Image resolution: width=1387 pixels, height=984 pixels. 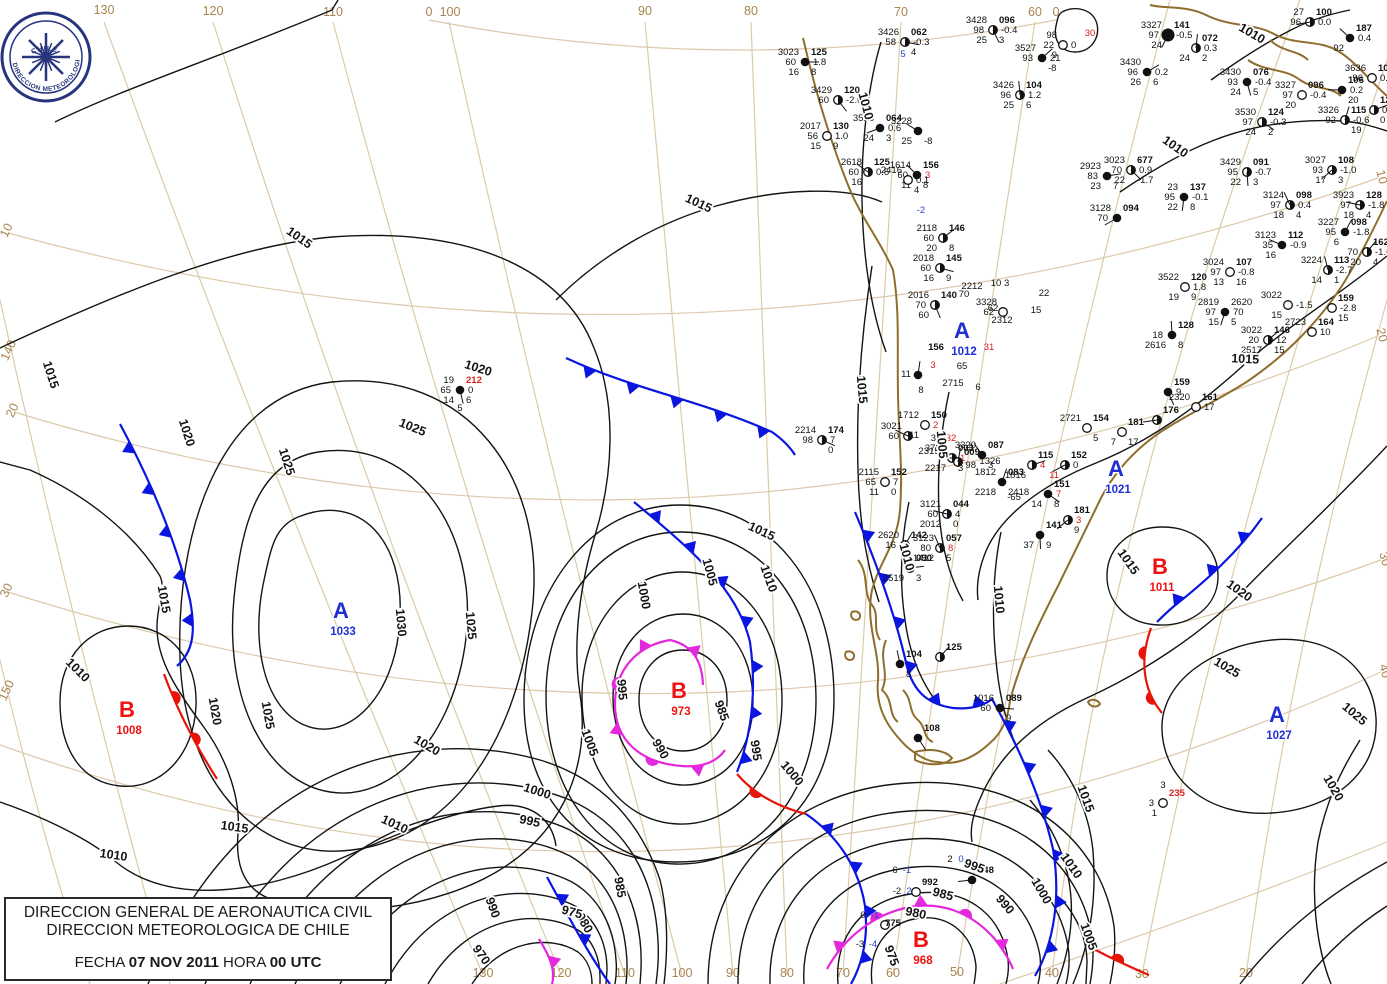 What do you see at coordinates (923, 558) in the screenshot?
I see `svg-text: 1412` at bounding box center [923, 558].